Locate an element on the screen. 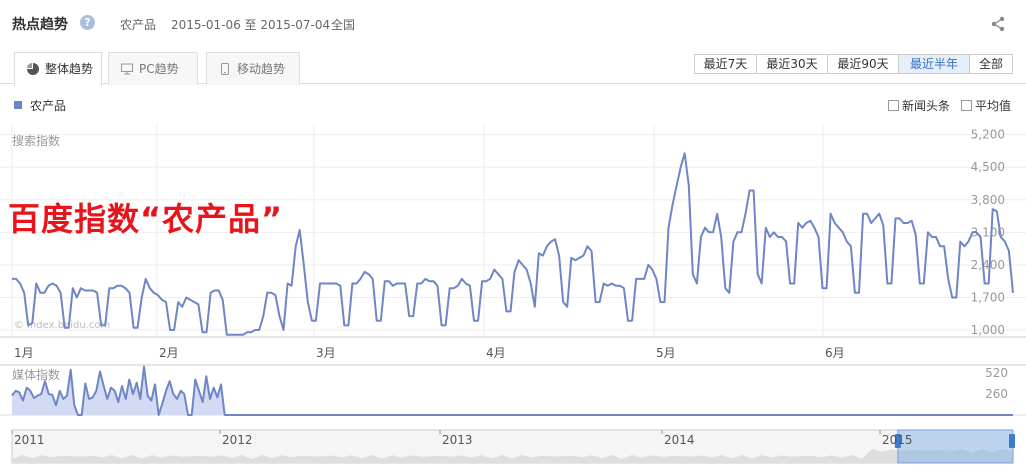 This screenshot has height=475, width=1026. x-tick-label: 5月 is located at coordinates (666, 353).